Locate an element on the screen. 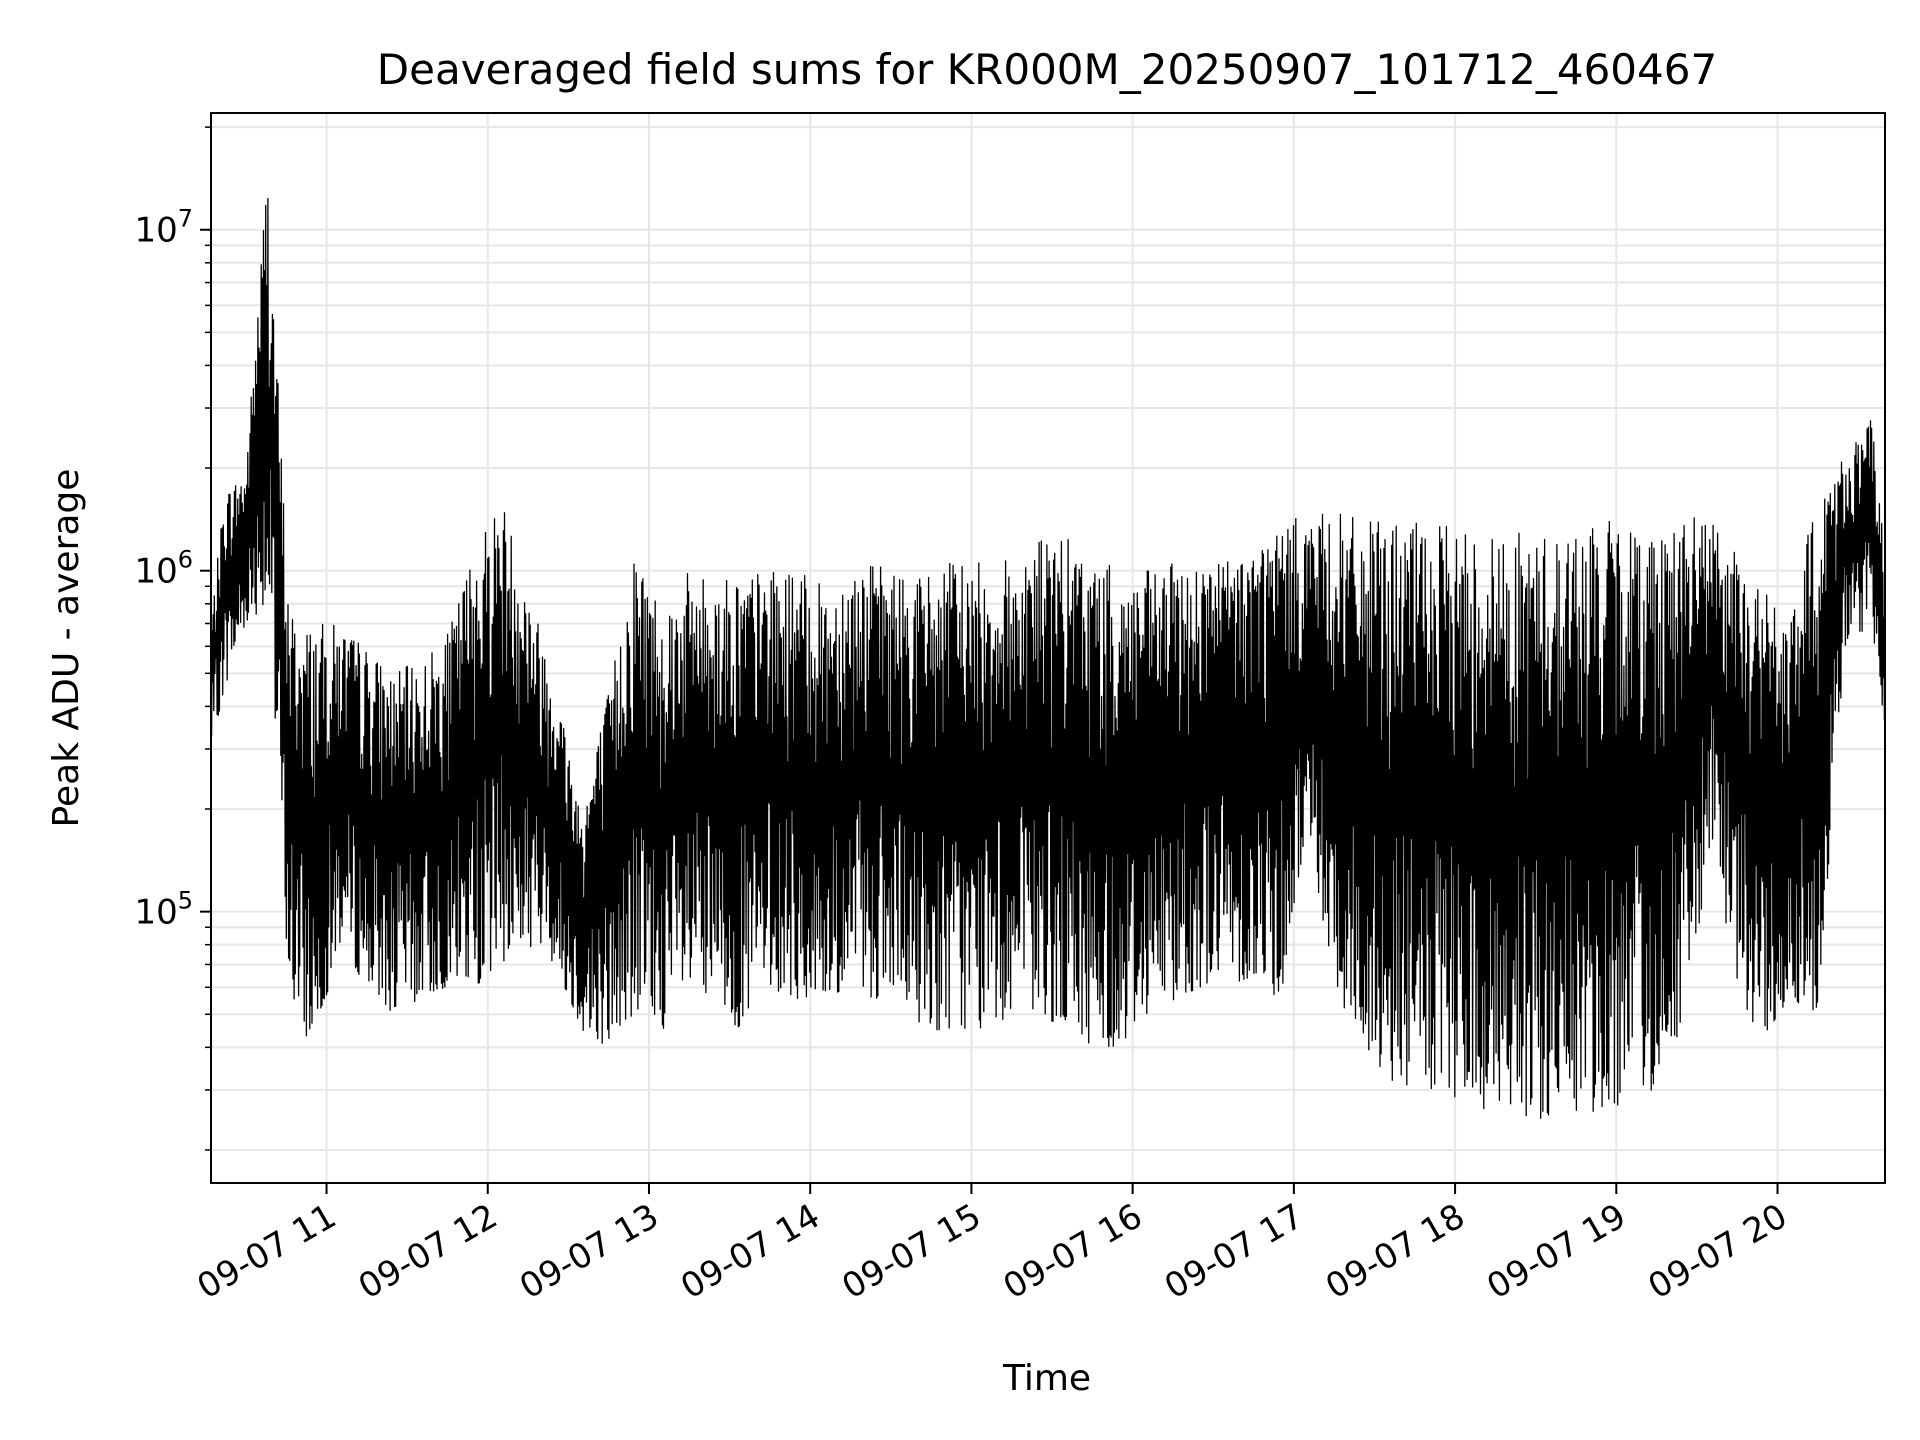 Image resolution: width=1920 pixels, height=1440 pixels. y-tick-exponent: 7 is located at coordinates (185, 219).